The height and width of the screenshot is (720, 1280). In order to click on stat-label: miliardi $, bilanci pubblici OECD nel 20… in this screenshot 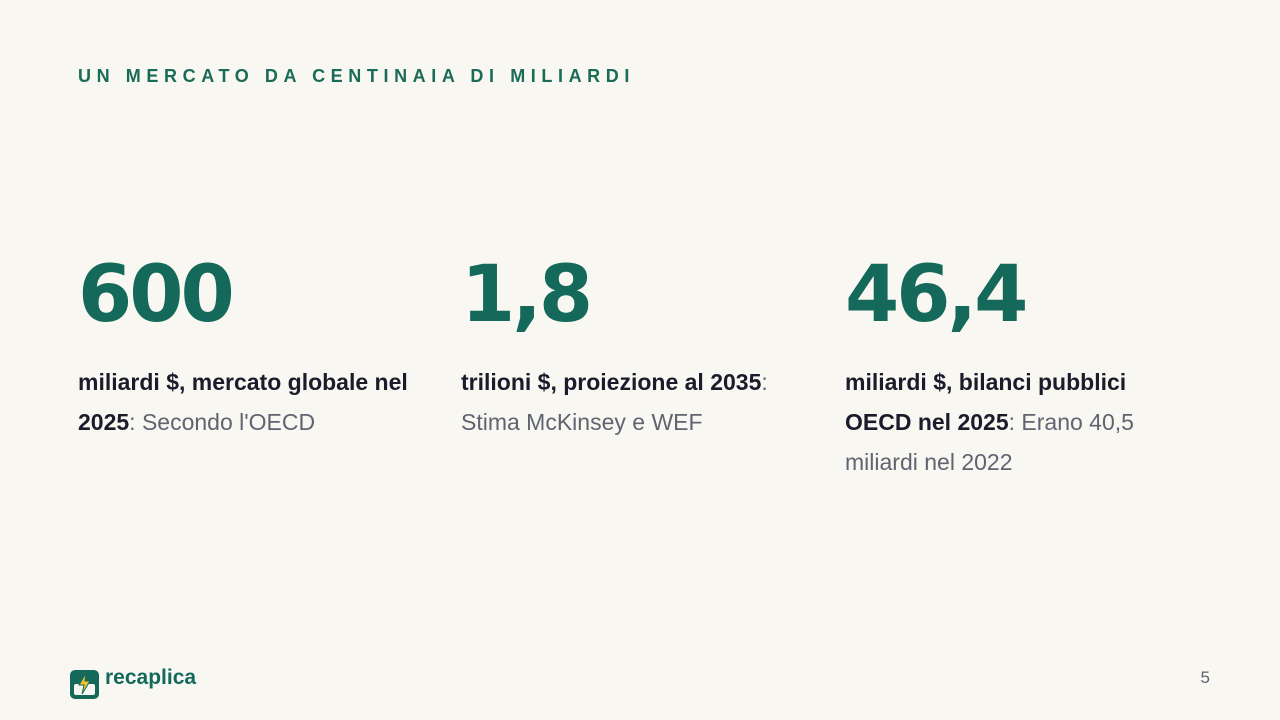, I will do `click(986, 402)`.